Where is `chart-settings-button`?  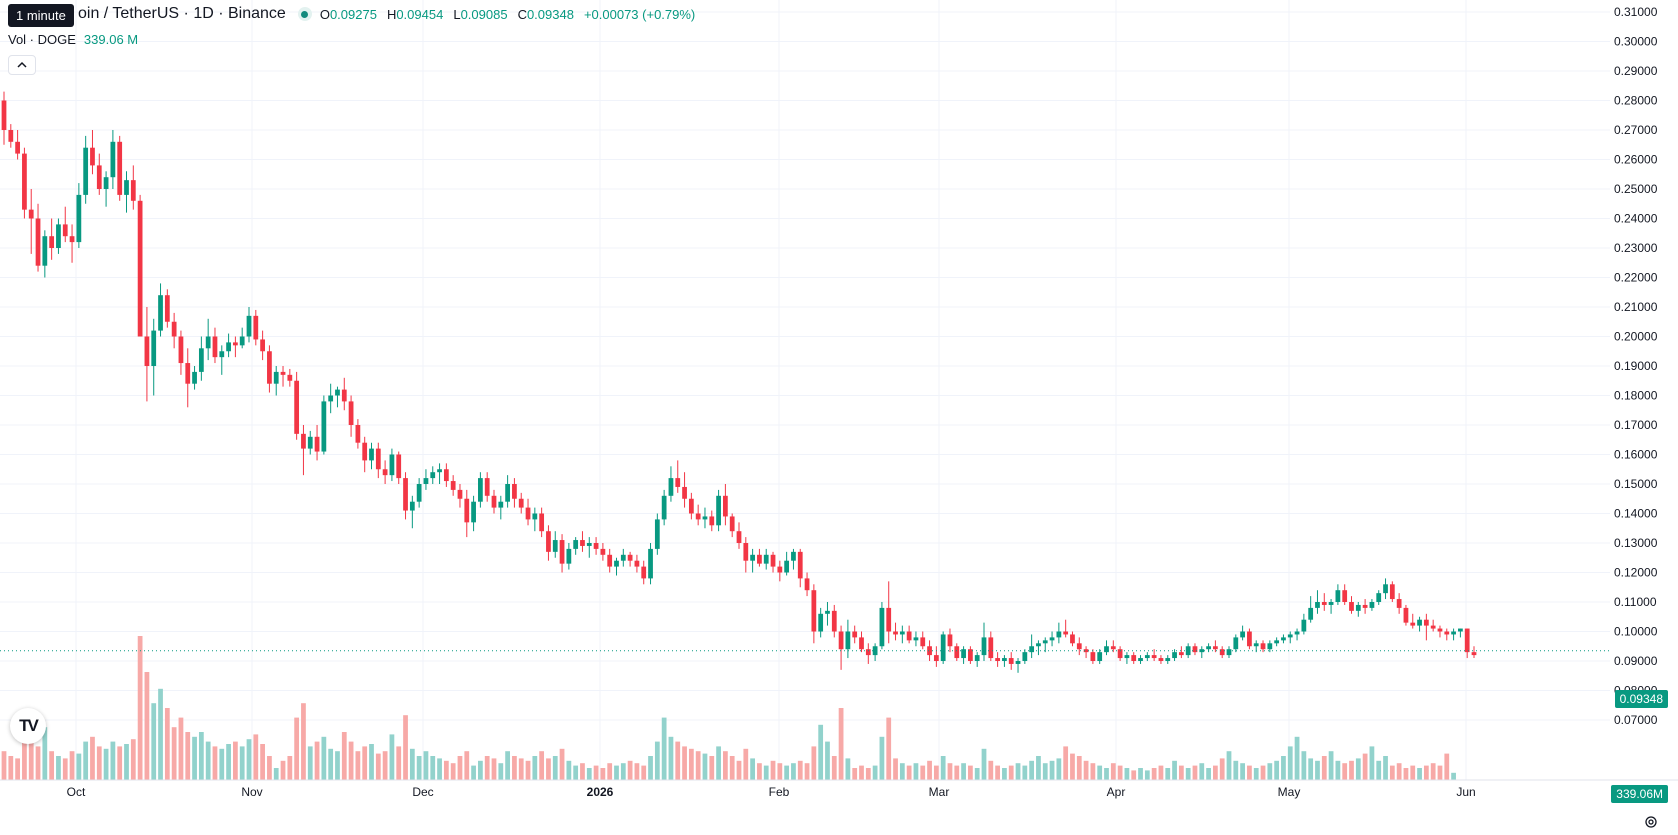 chart-settings-button is located at coordinates (1651, 822).